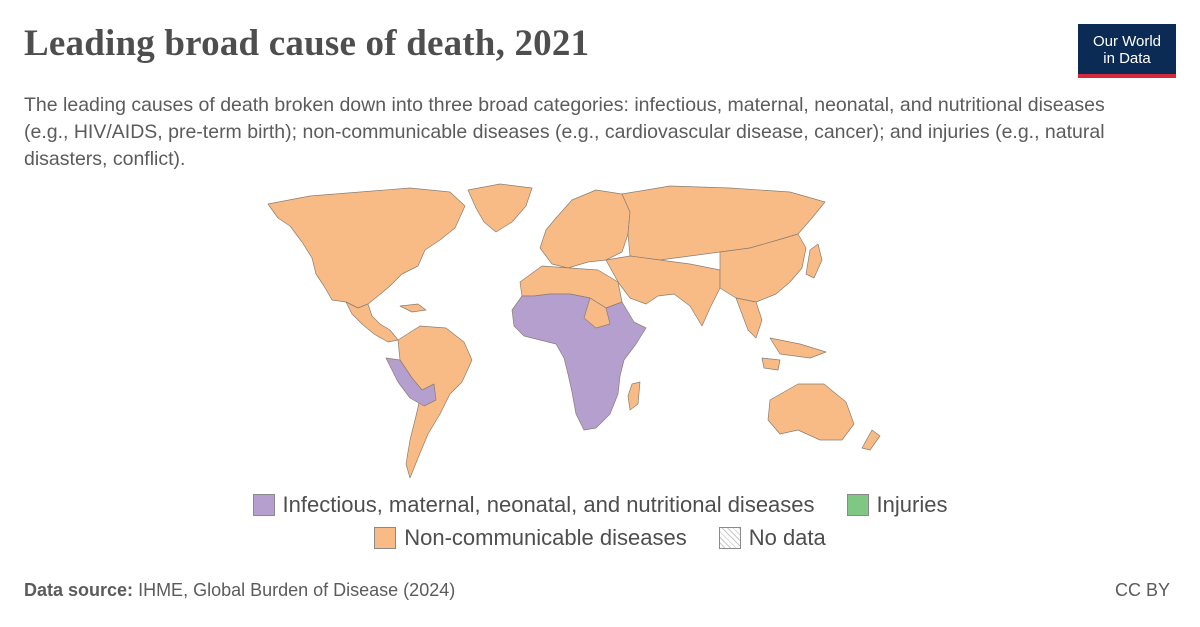  What do you see at coordinates (385, 538) in the screenshot?
I see `legend-swatch-ncd` at bounding box center [385, 538].